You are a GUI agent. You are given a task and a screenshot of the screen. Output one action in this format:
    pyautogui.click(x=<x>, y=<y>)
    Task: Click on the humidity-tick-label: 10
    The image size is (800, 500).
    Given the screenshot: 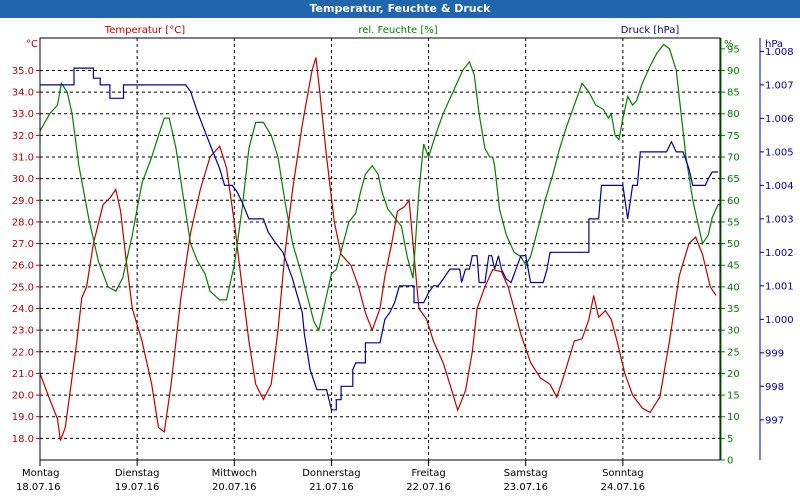 What is the action you would take?
    pyautogui.click(x=733, y=417)
    